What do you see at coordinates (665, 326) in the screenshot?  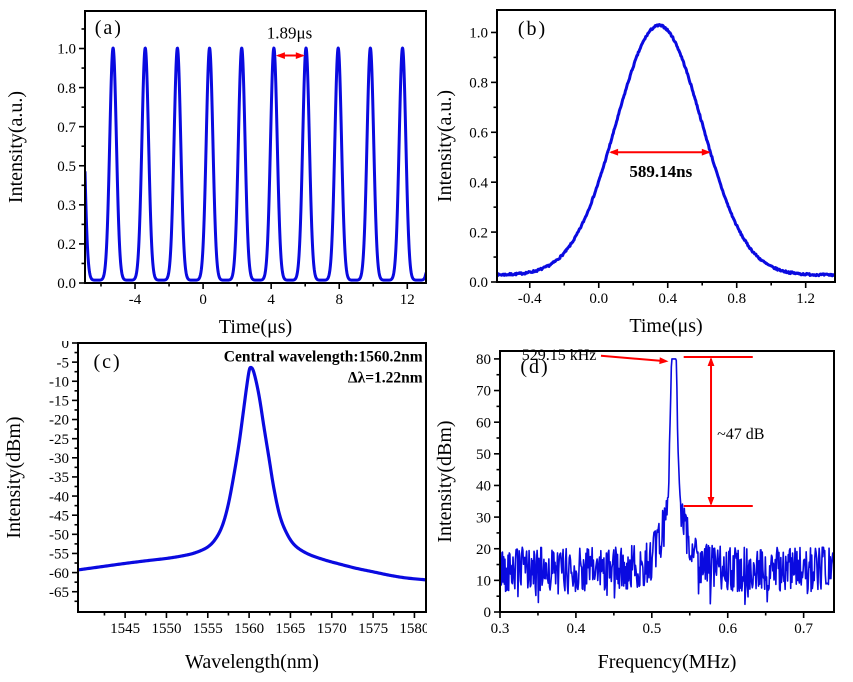 I see `x-axis-title-b: Time(μs)` at bounding box center [665, 326].